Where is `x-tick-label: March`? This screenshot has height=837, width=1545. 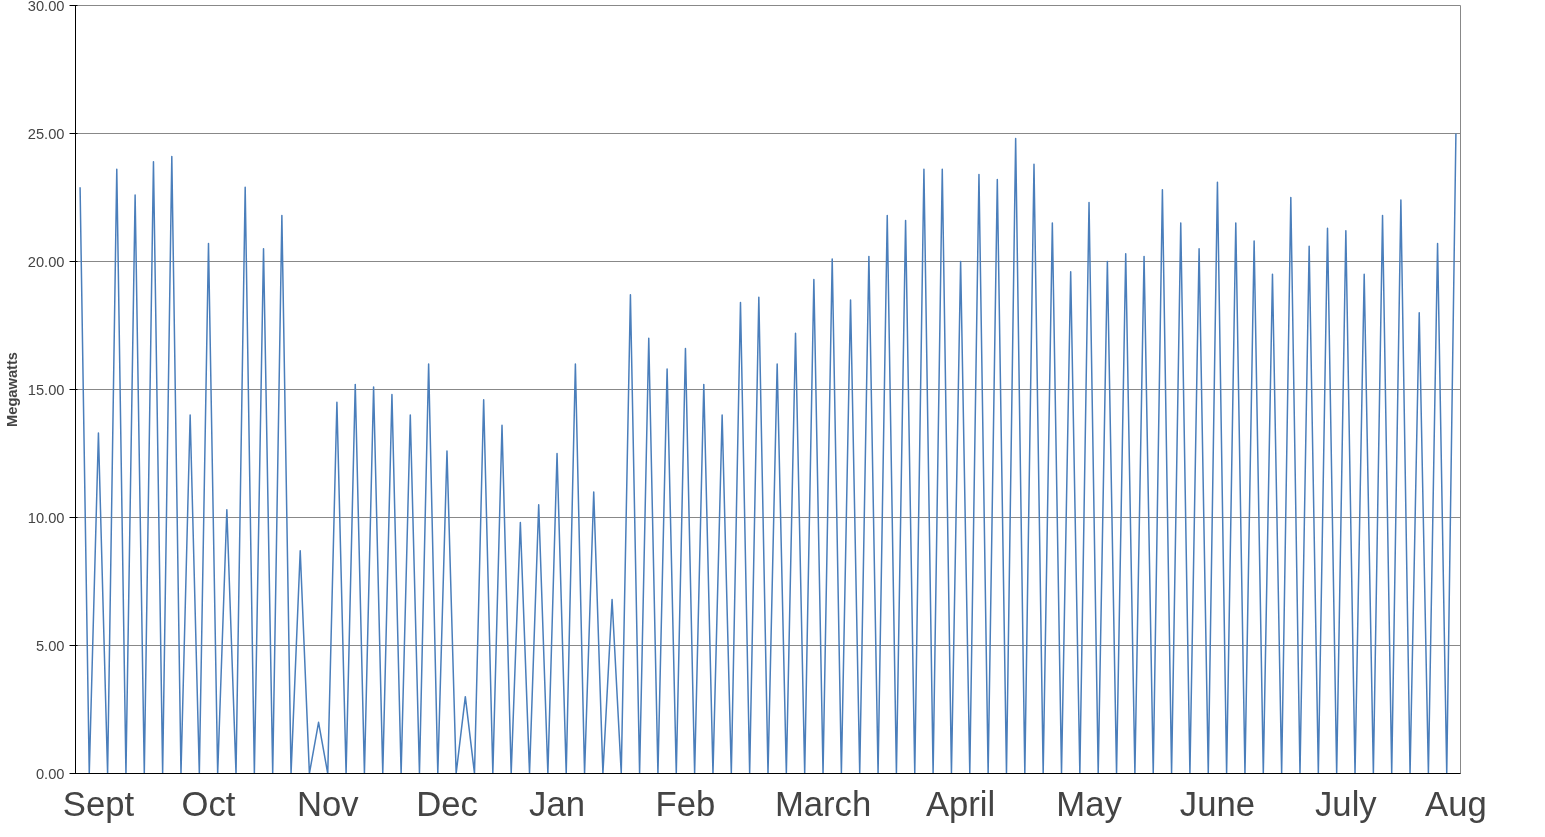
x-tick-label: March is located at coordinates (823, 803).